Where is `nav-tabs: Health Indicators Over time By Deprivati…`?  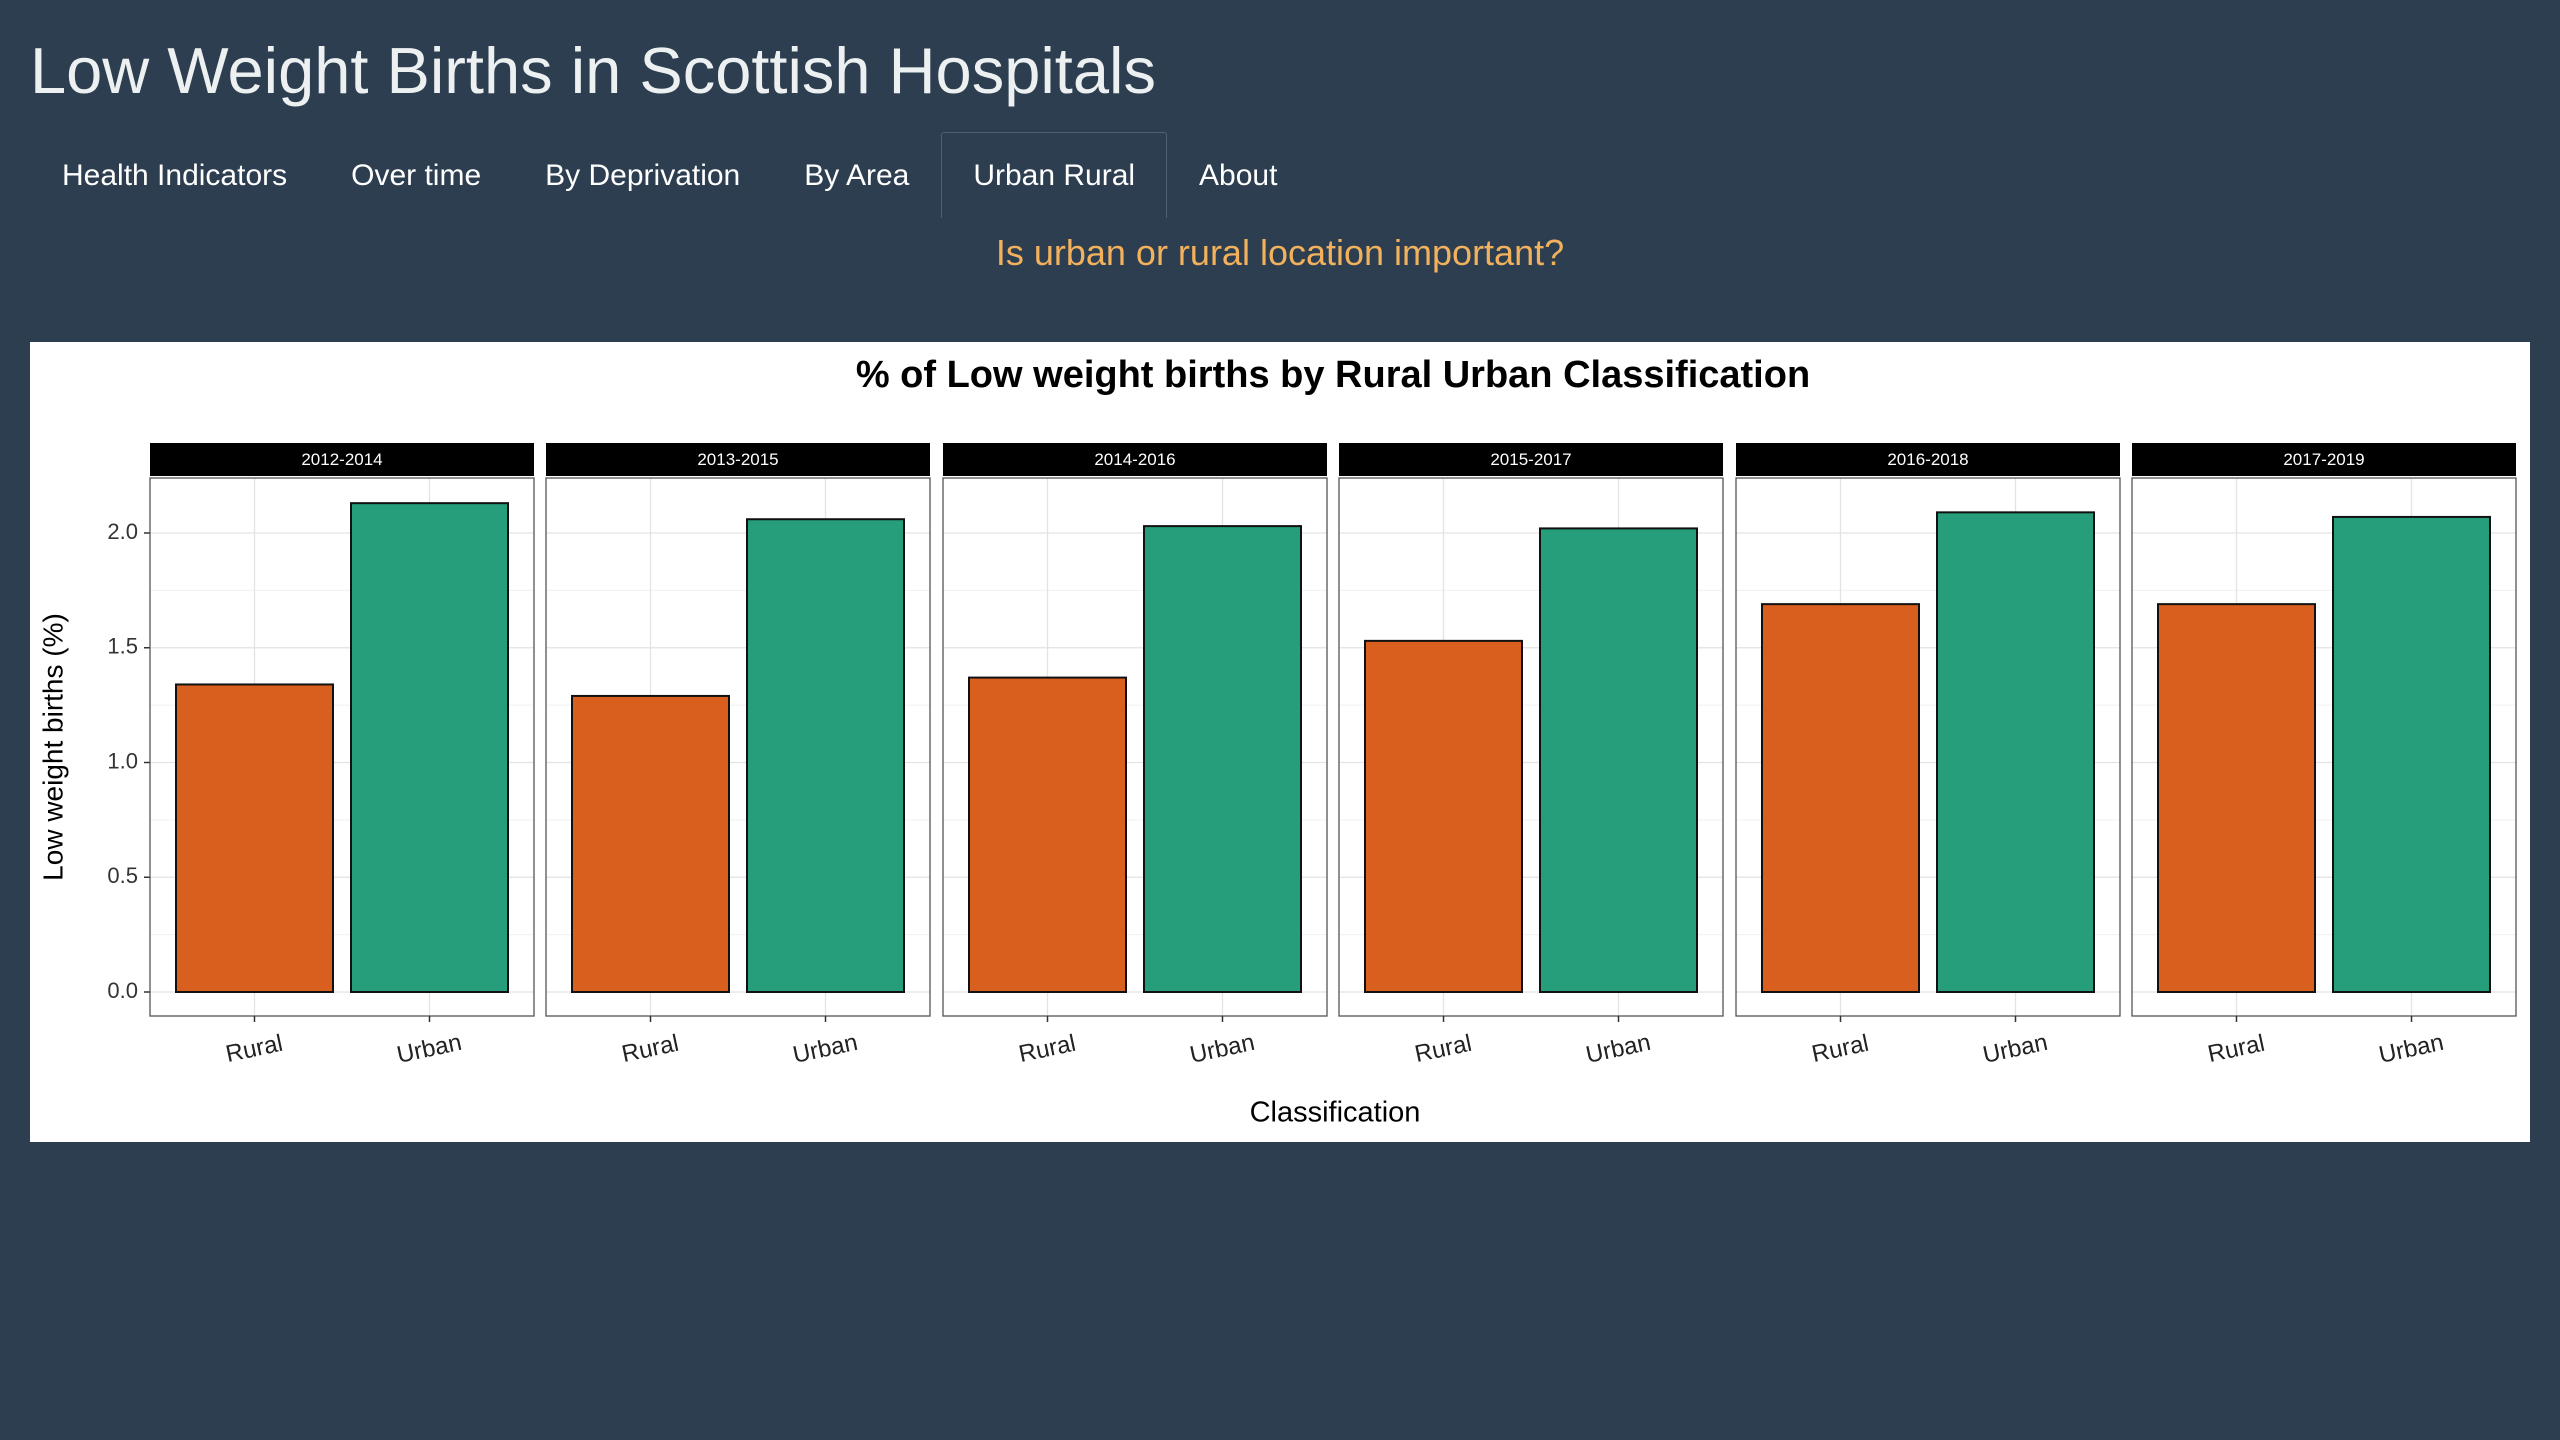 nav-tabs: Health Indicators Over time By Deprivati… is located at coordinates (669, 175).